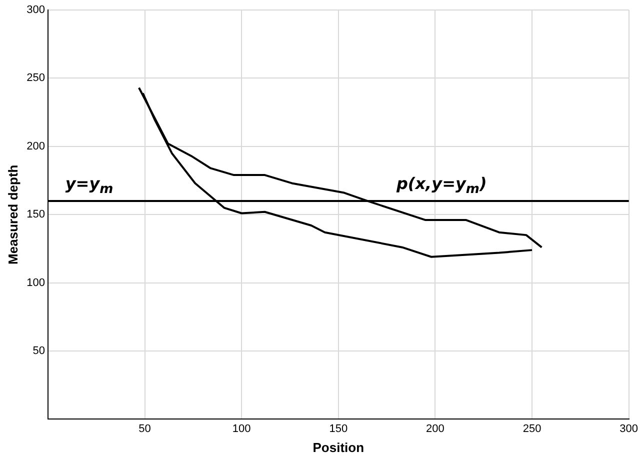 The image size is (641, 458). I want to click on x-tick-label: 300, so click(629, 428).